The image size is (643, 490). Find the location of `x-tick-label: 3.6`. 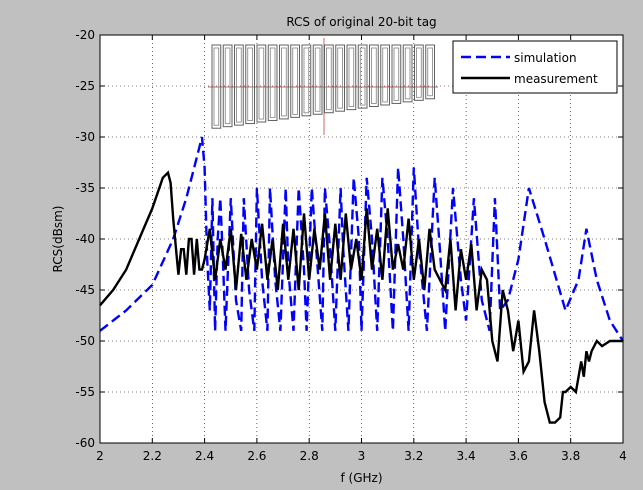

x-tick-label: 3.6 is located at coordinates (518, 456).